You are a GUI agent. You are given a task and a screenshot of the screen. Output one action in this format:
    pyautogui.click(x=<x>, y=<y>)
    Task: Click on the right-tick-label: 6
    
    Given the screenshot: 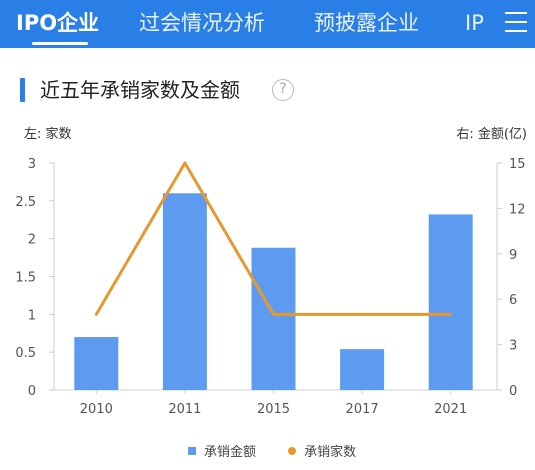 What is the action you would take?
    pyautogui.click(x=513, y=300)
    